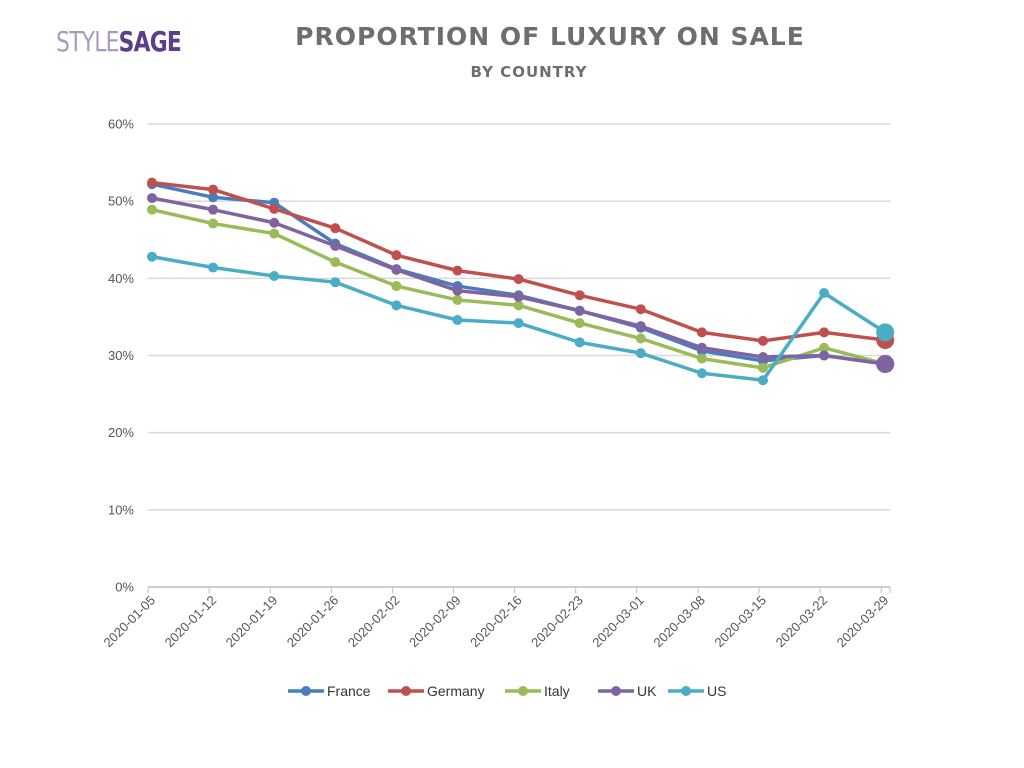  Describe the element at coordinates (121, 278) in the screenshot. I see `y-tick-label: 40%` at that location.